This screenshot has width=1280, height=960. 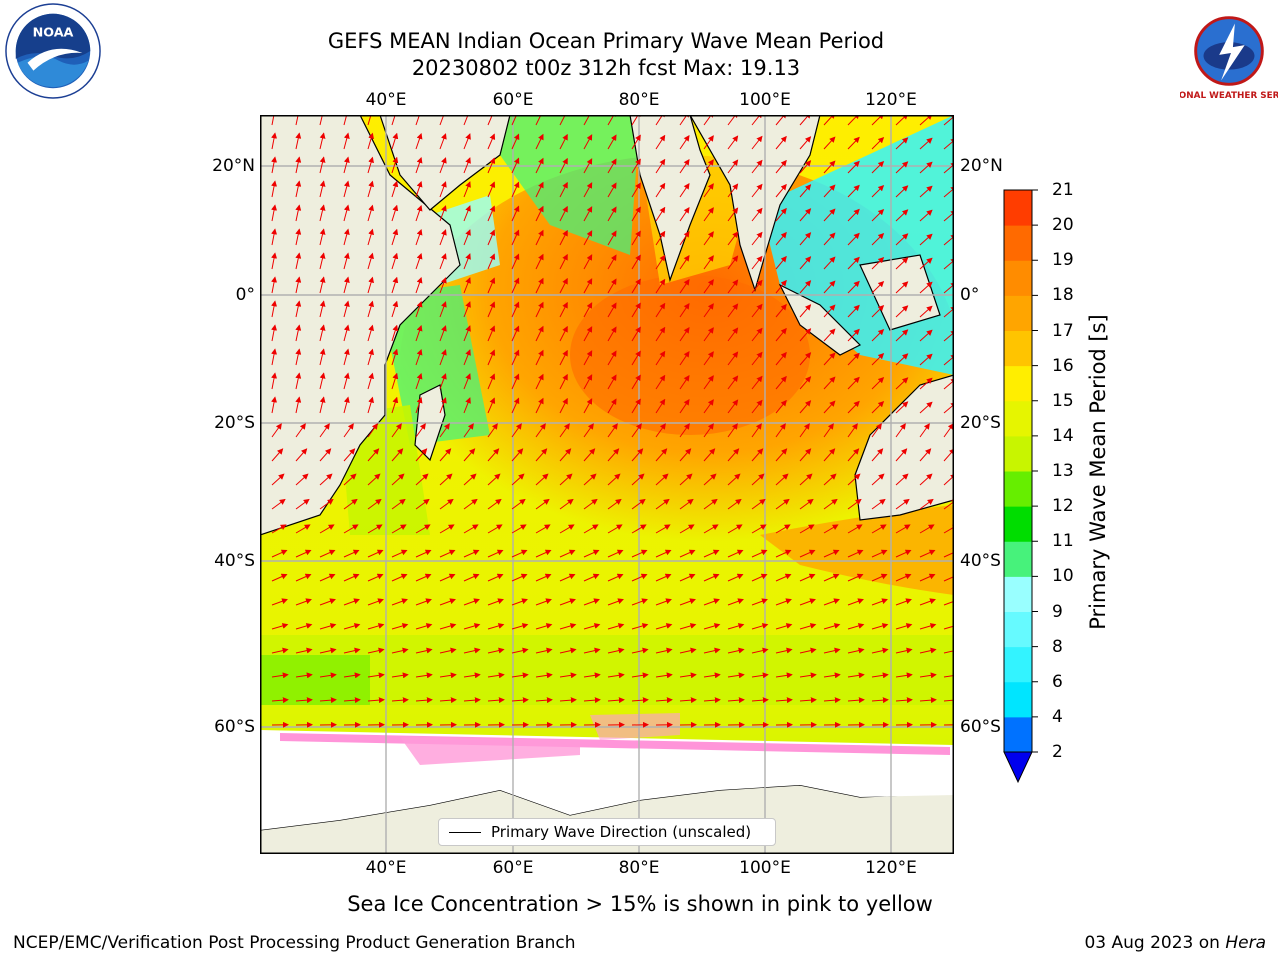 I want to click on colorbar-tick-label: 2, so click(x=1057, y=752).